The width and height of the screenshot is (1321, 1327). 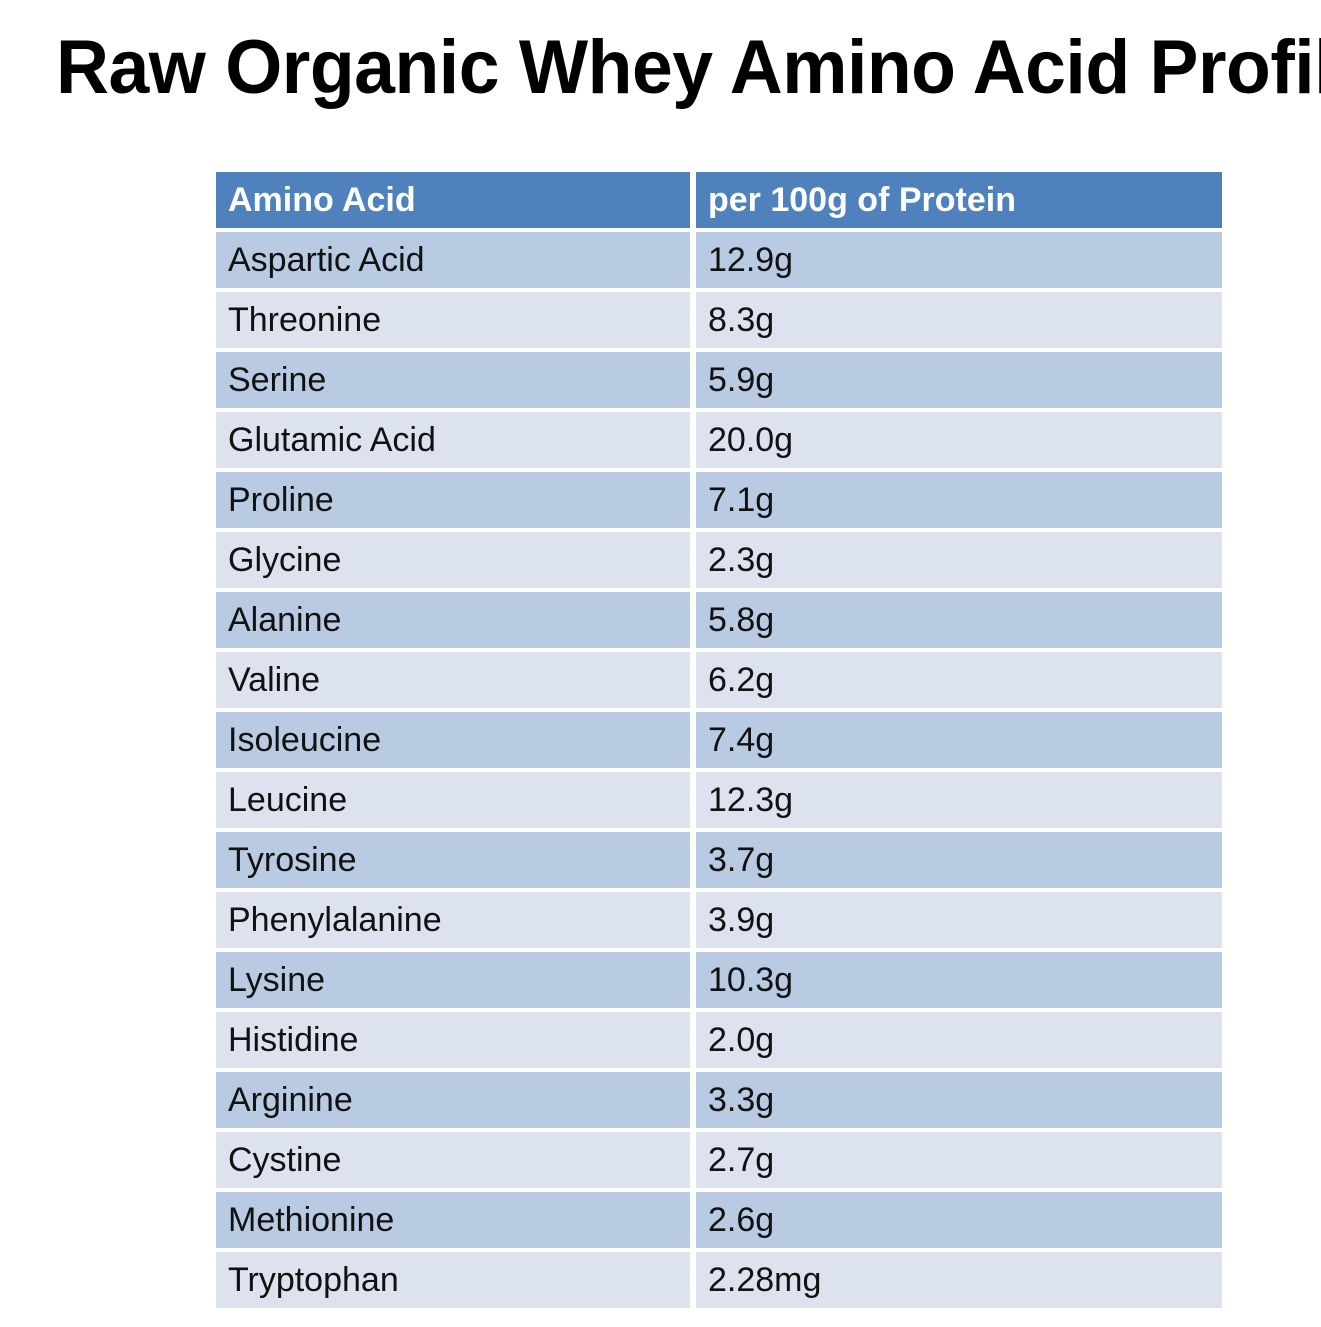 I want to click on cell-amount-value: 3.7g, so click(x=959, y=860).